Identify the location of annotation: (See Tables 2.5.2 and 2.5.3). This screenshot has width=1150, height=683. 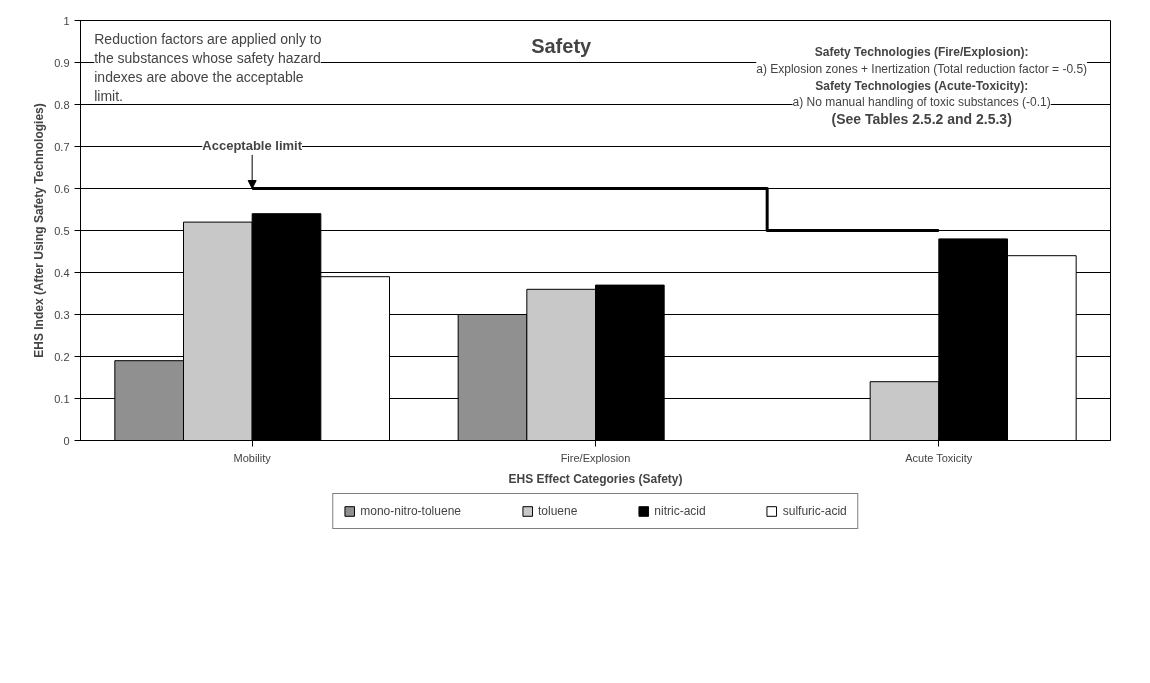
(921, 119).